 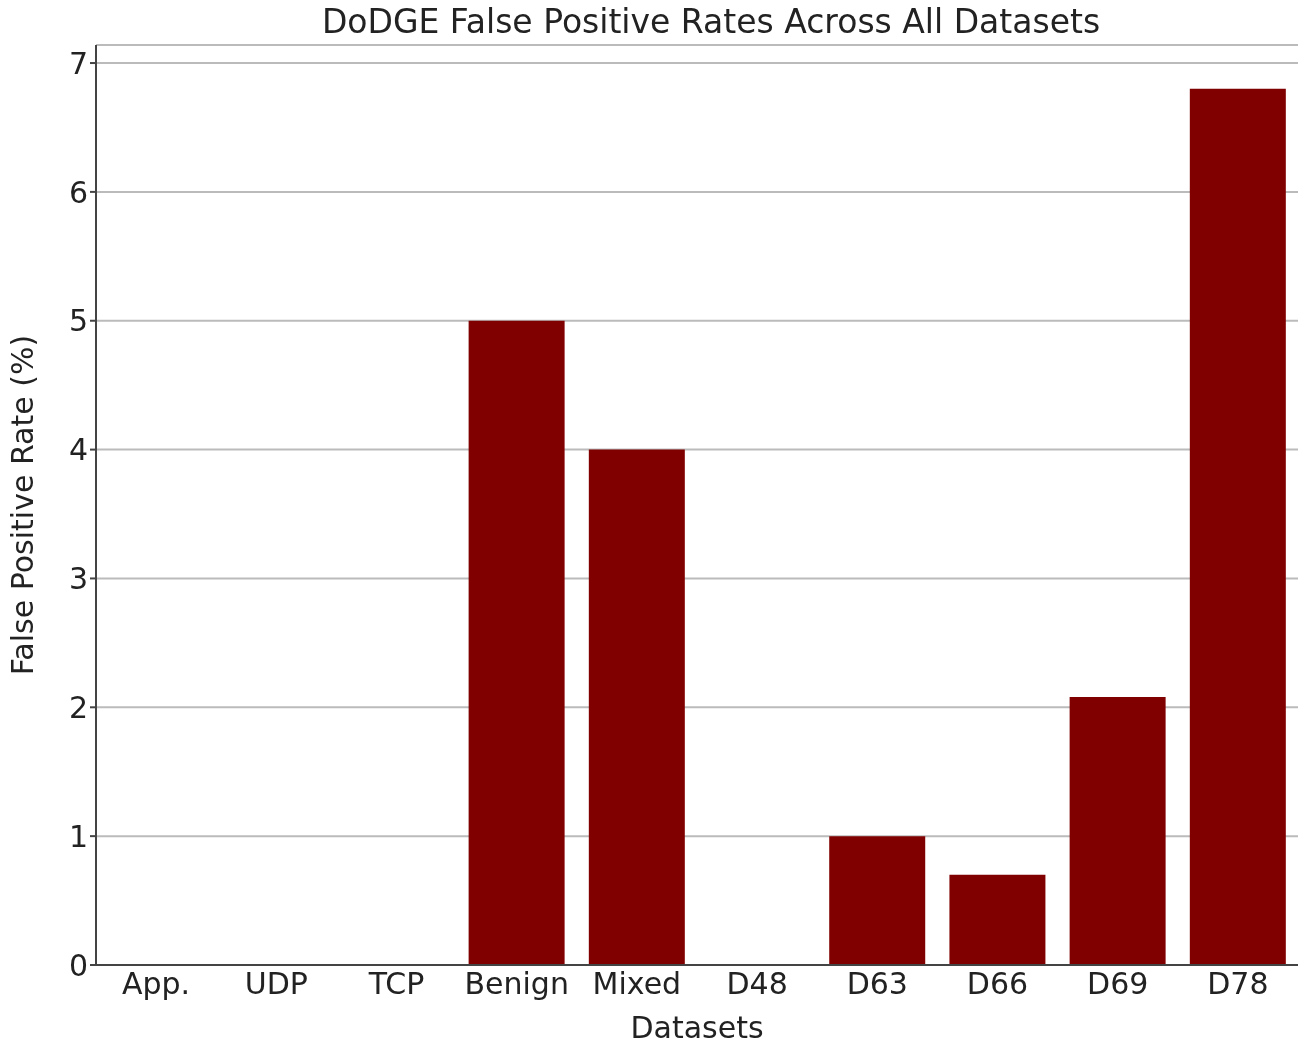 I want to click on x-tick-label: Mixed, so click(x=637, y=984).